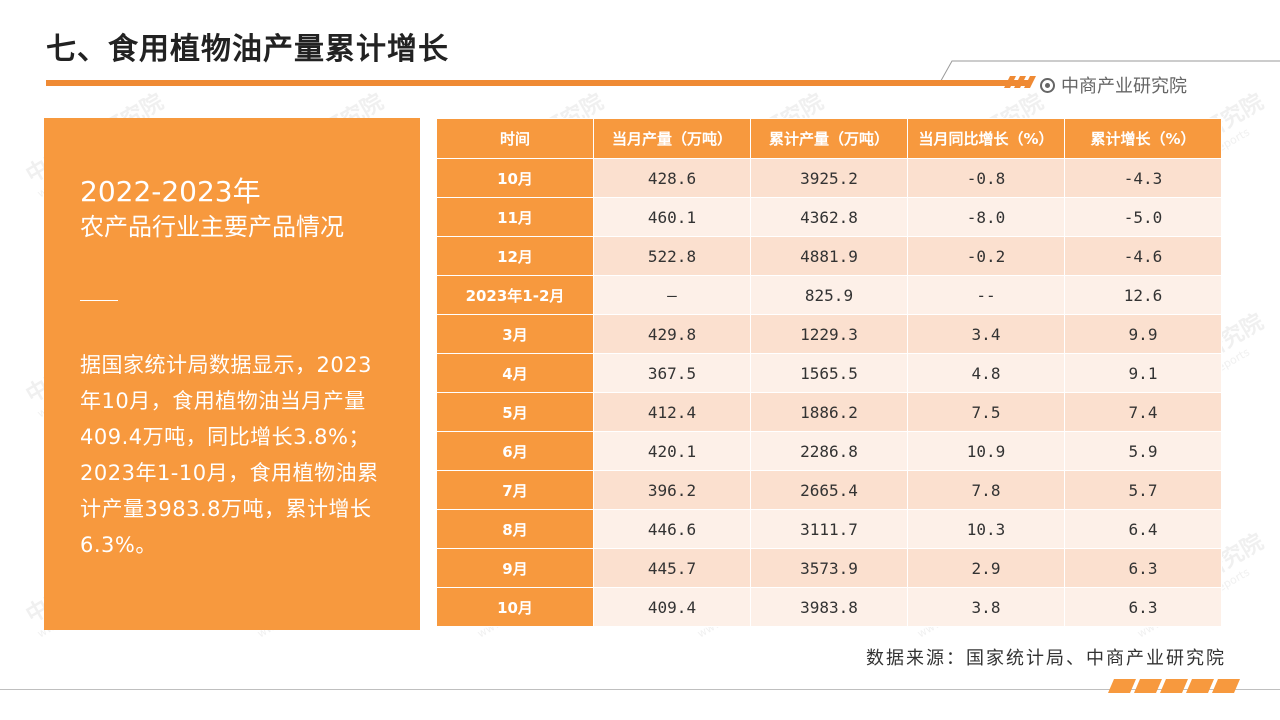 The height and width of the screenshot is (720, 1280). What do you see at coordinates (1020, 82) in the screenshot?
I see `title-stripes-decor` at bounding box center [1020, 82].